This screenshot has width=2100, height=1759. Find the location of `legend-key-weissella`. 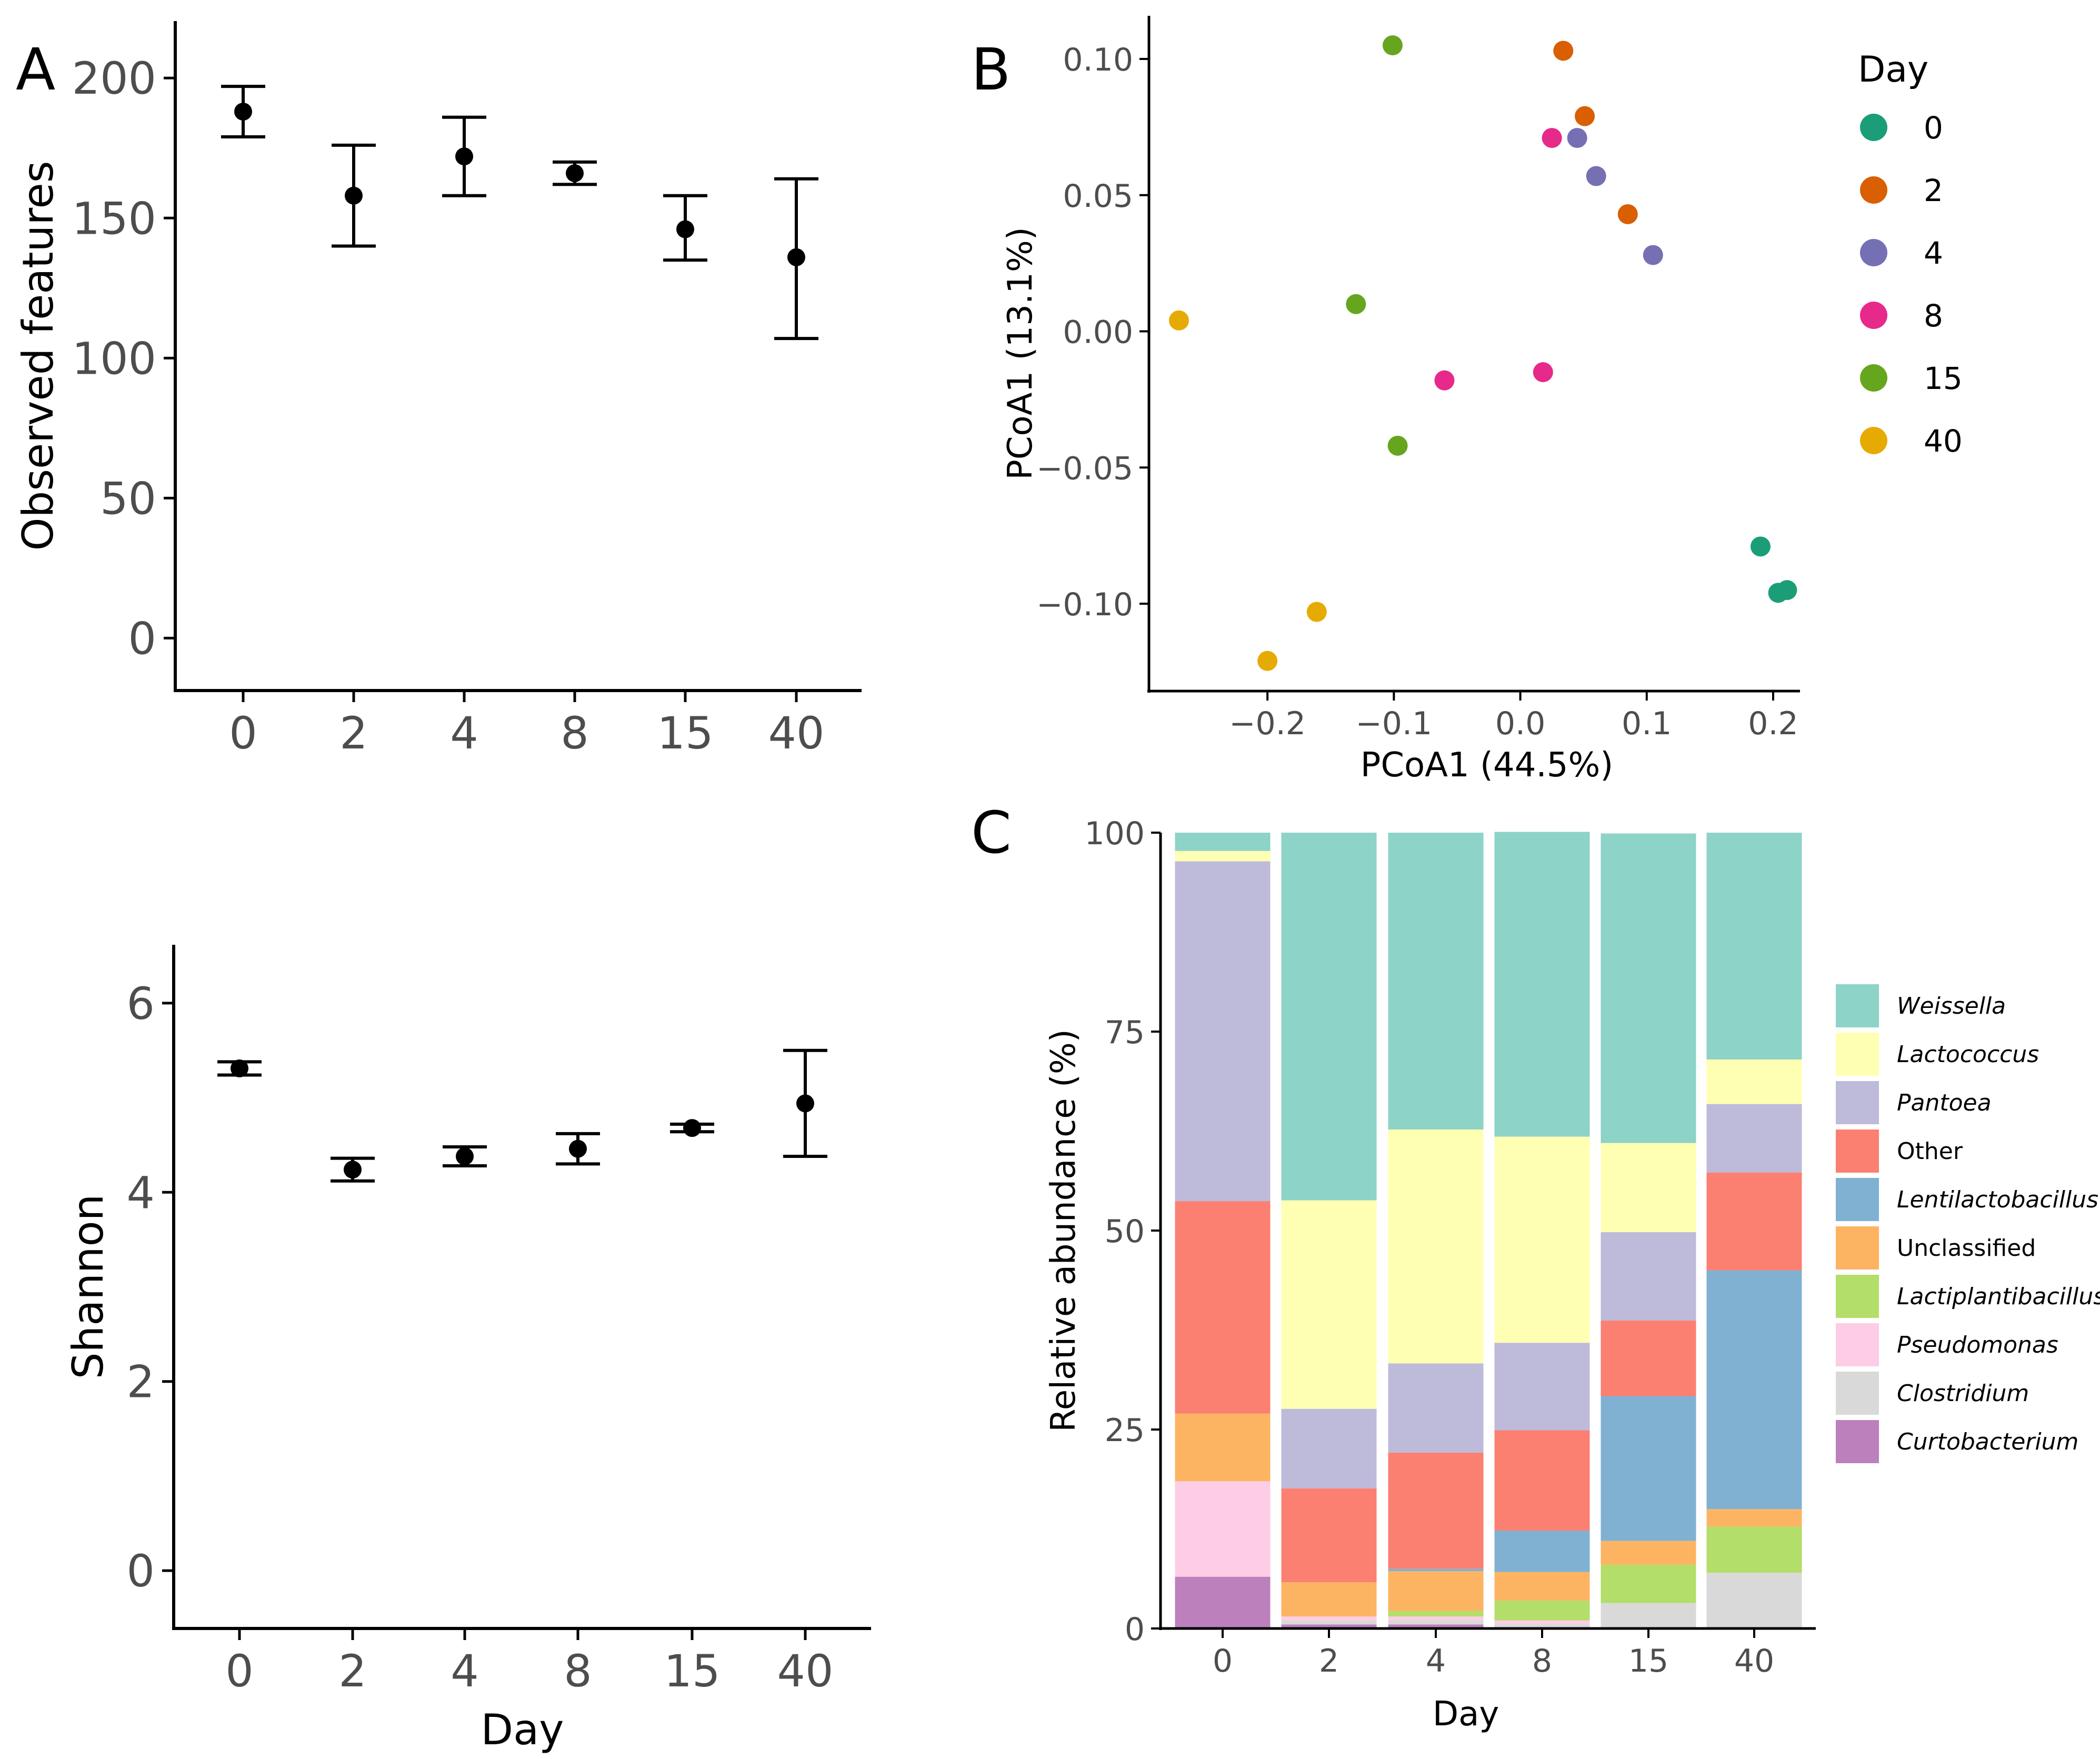

legend-key-weissella is located at coordinates (1857, 1006).